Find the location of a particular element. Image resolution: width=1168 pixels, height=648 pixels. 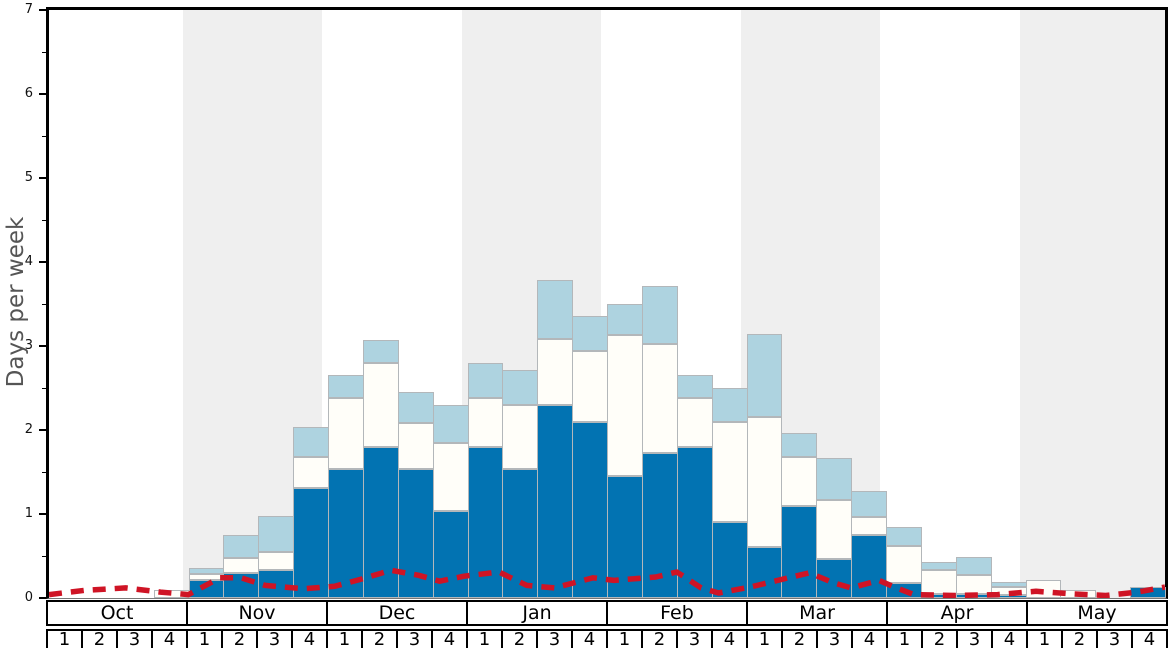

y-tick-label: 7 is located at coordinates (28, 9).